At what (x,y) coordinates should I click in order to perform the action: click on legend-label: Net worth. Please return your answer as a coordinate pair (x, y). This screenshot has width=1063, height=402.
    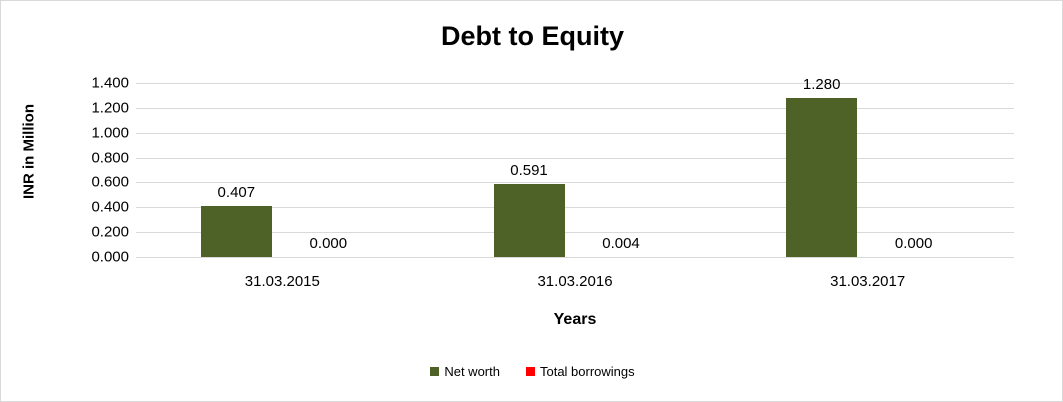
    Looking at the image, I should click on (472, 371).